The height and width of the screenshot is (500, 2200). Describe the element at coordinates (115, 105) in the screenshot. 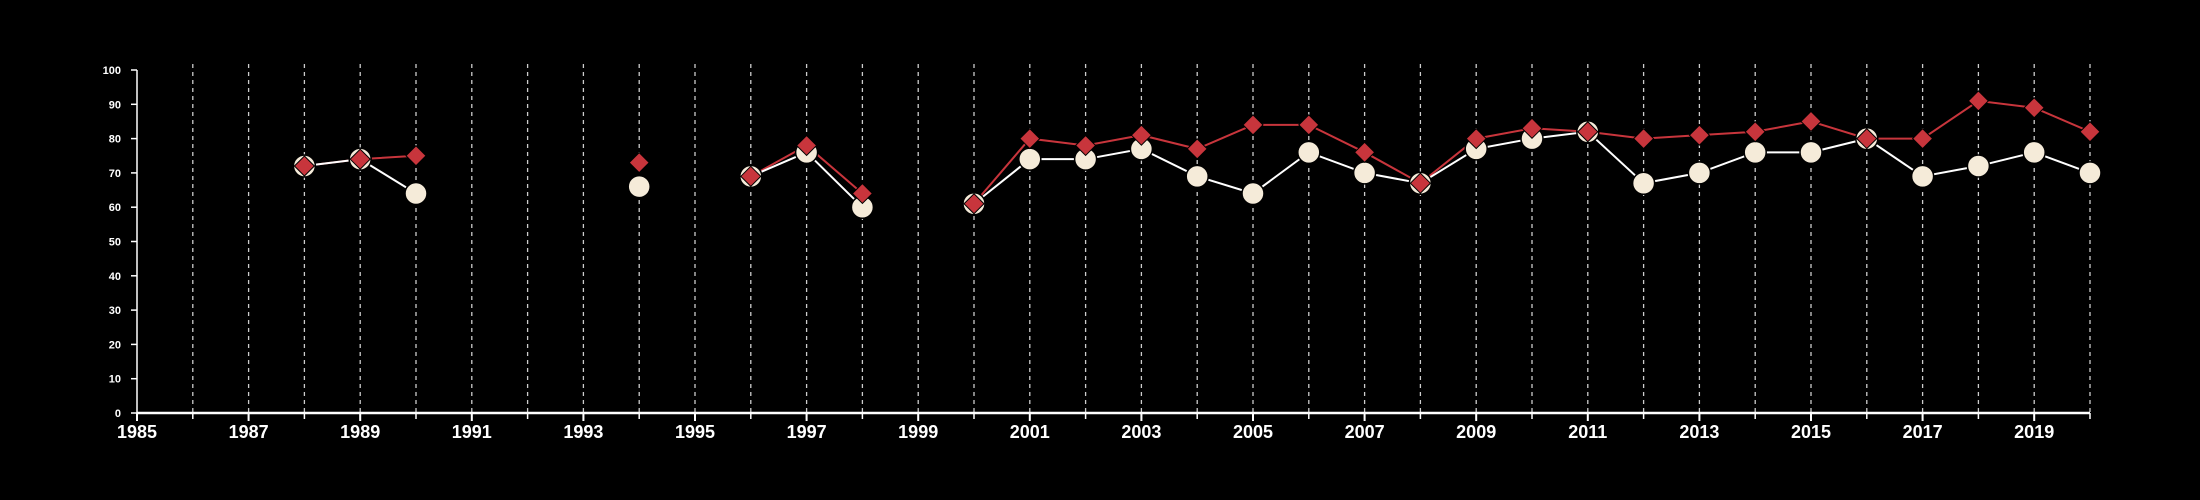

I see `y-tick-label-90: 90` at that location.